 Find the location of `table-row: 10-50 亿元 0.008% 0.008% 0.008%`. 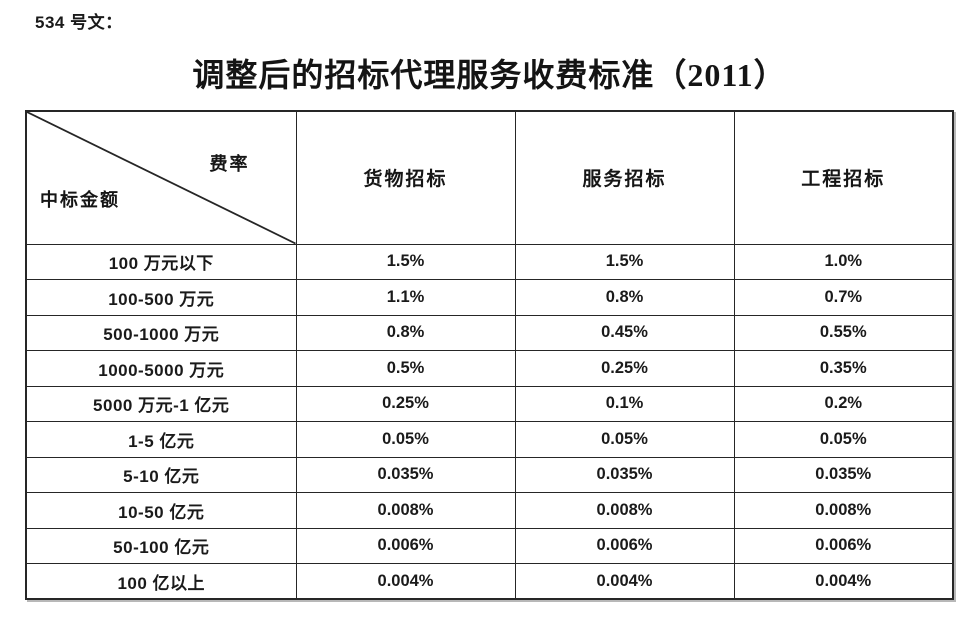

table-row: 10-50 亿元 0.008% 0.008% 0.008% is located at coordinates (489, 510).